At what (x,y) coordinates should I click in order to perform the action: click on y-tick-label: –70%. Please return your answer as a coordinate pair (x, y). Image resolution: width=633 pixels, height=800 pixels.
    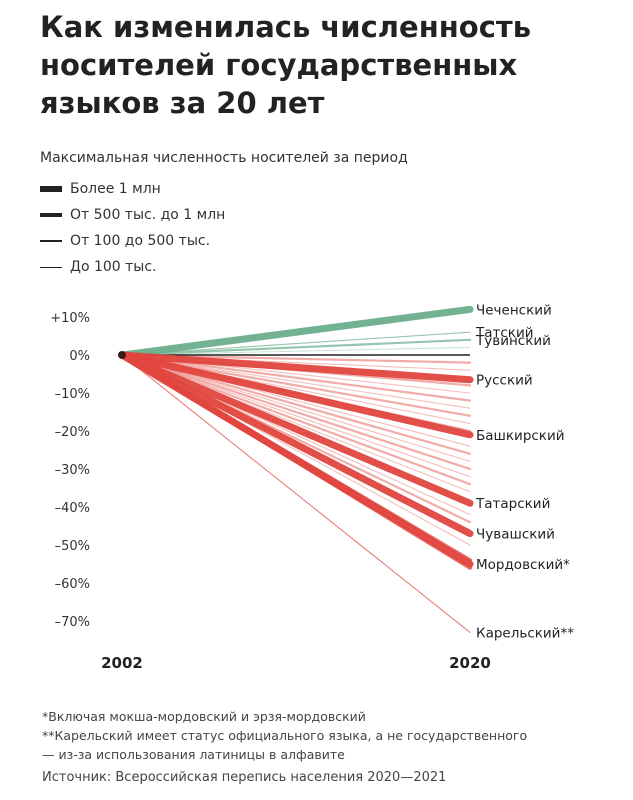
    Looking at the image, I should click on (72, 622).